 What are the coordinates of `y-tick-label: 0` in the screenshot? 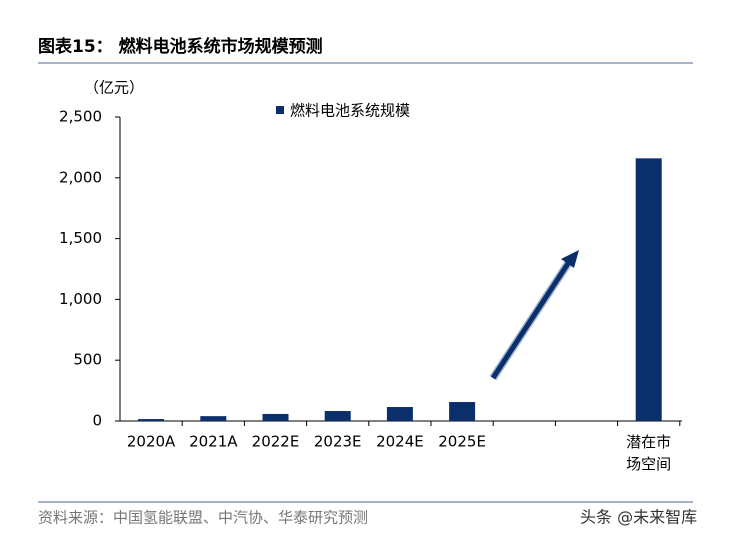 It's located at (97, 421).